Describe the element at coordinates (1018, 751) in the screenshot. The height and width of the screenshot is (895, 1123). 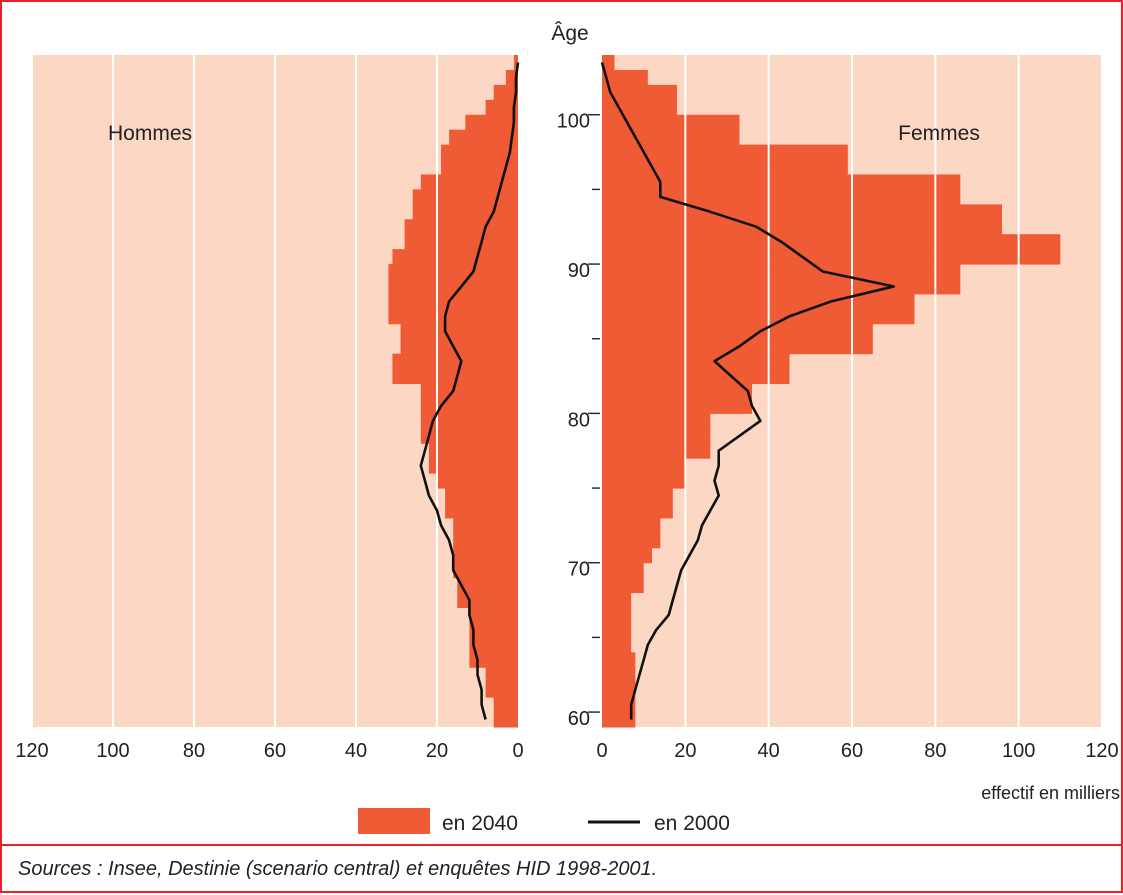
I see `femmes-x-tick-label-100: 100` at that location.